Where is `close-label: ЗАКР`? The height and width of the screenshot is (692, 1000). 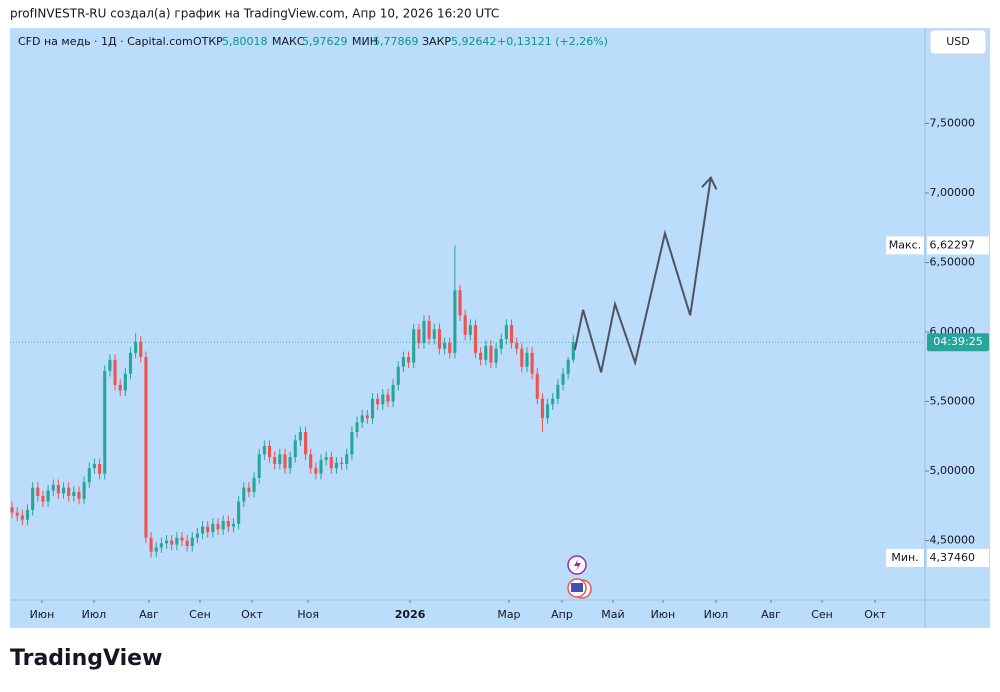
close-label: ЗАКР is located at coordinates (436, 41).